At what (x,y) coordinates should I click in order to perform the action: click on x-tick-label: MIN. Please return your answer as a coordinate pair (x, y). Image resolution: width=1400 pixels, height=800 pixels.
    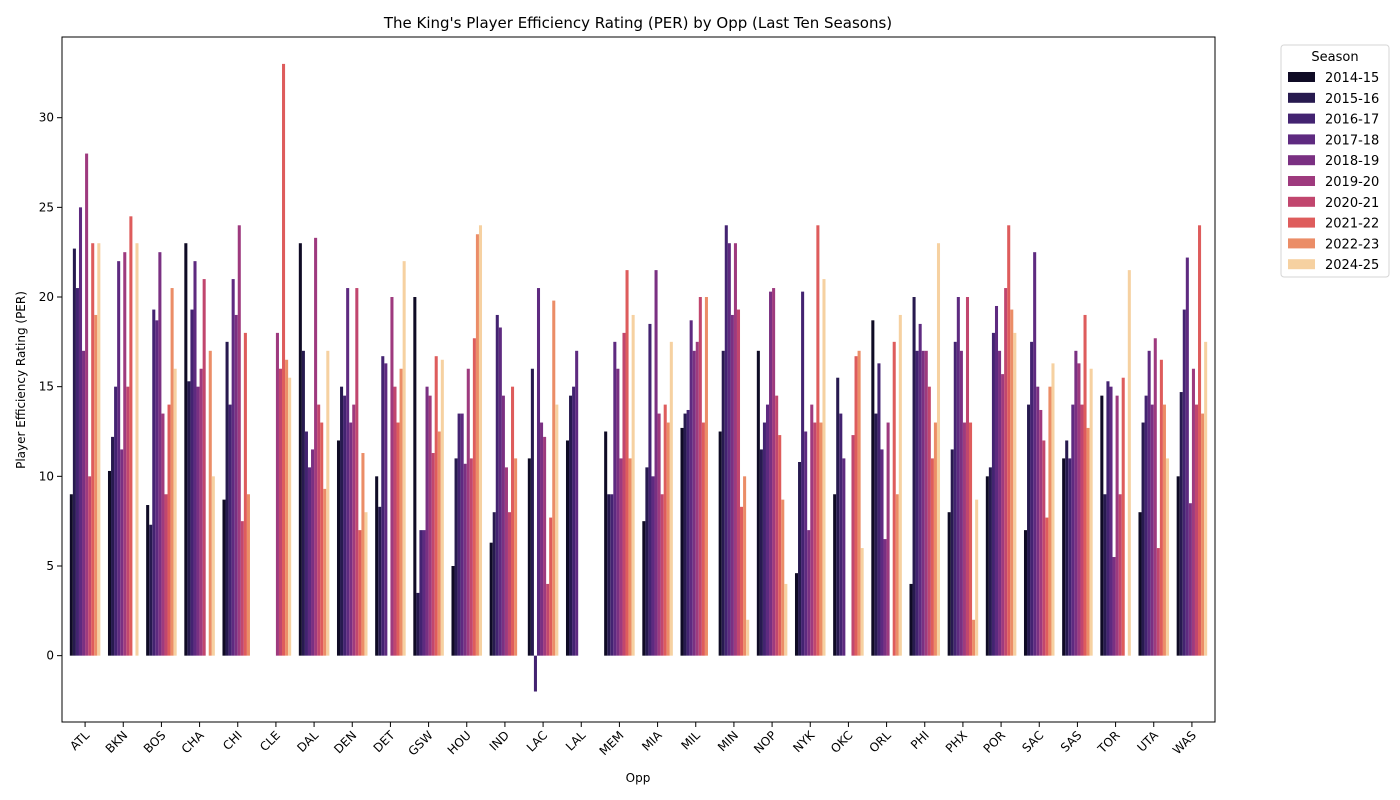
    Looking at the image, I should click on (728, 741).